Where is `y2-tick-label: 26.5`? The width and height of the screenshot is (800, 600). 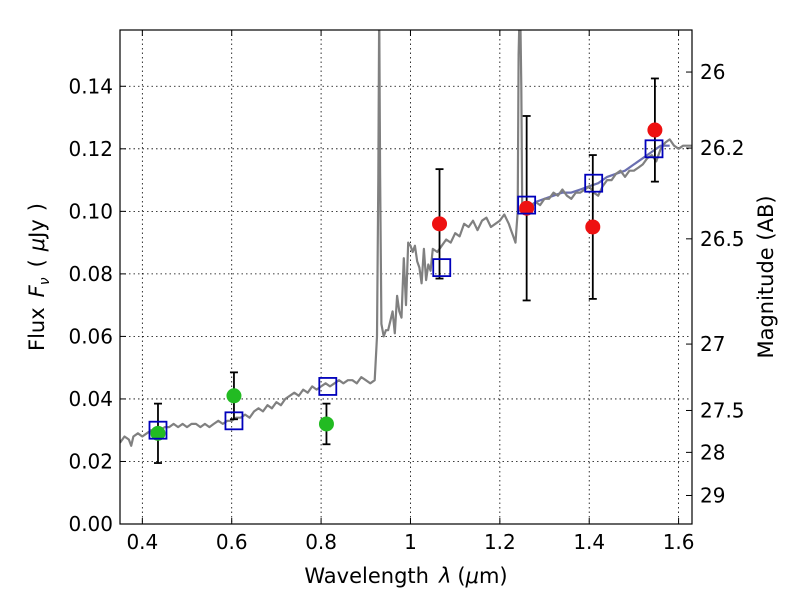
y2-tick-label: 26.5 is located at coordinates (722, 239).